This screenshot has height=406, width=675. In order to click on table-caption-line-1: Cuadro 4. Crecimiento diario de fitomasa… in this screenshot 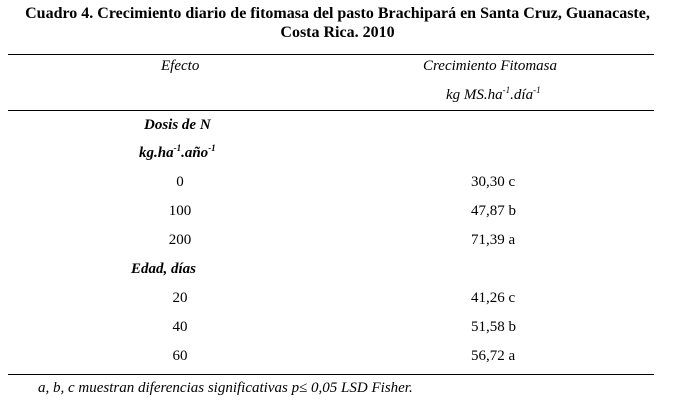, I will do `click(337, 13)`.